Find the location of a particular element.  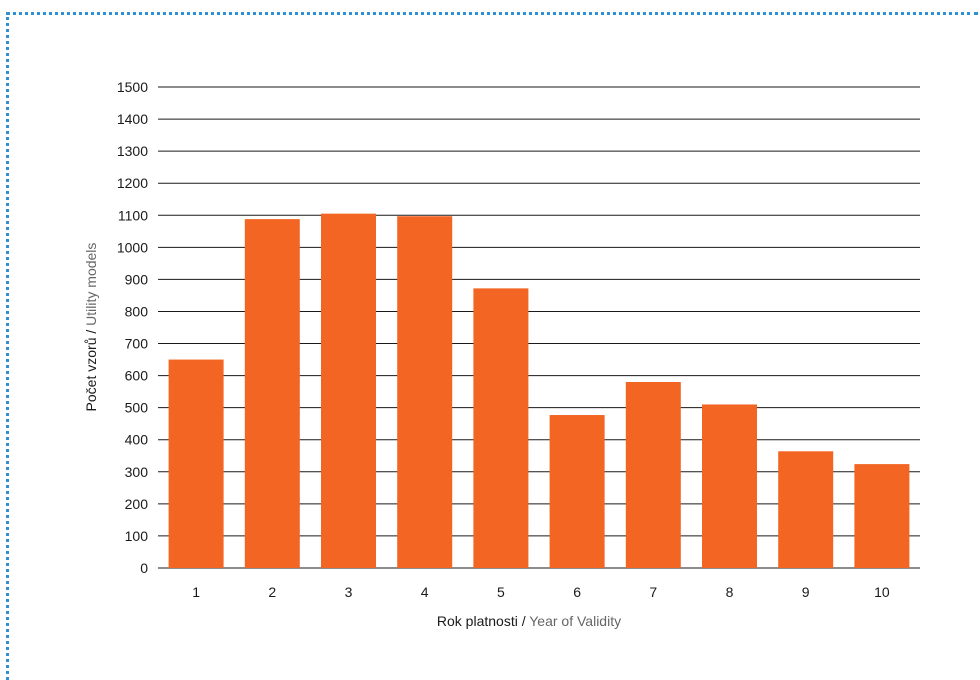

y-tick-label: 0 is located at coordinates (144, 568).